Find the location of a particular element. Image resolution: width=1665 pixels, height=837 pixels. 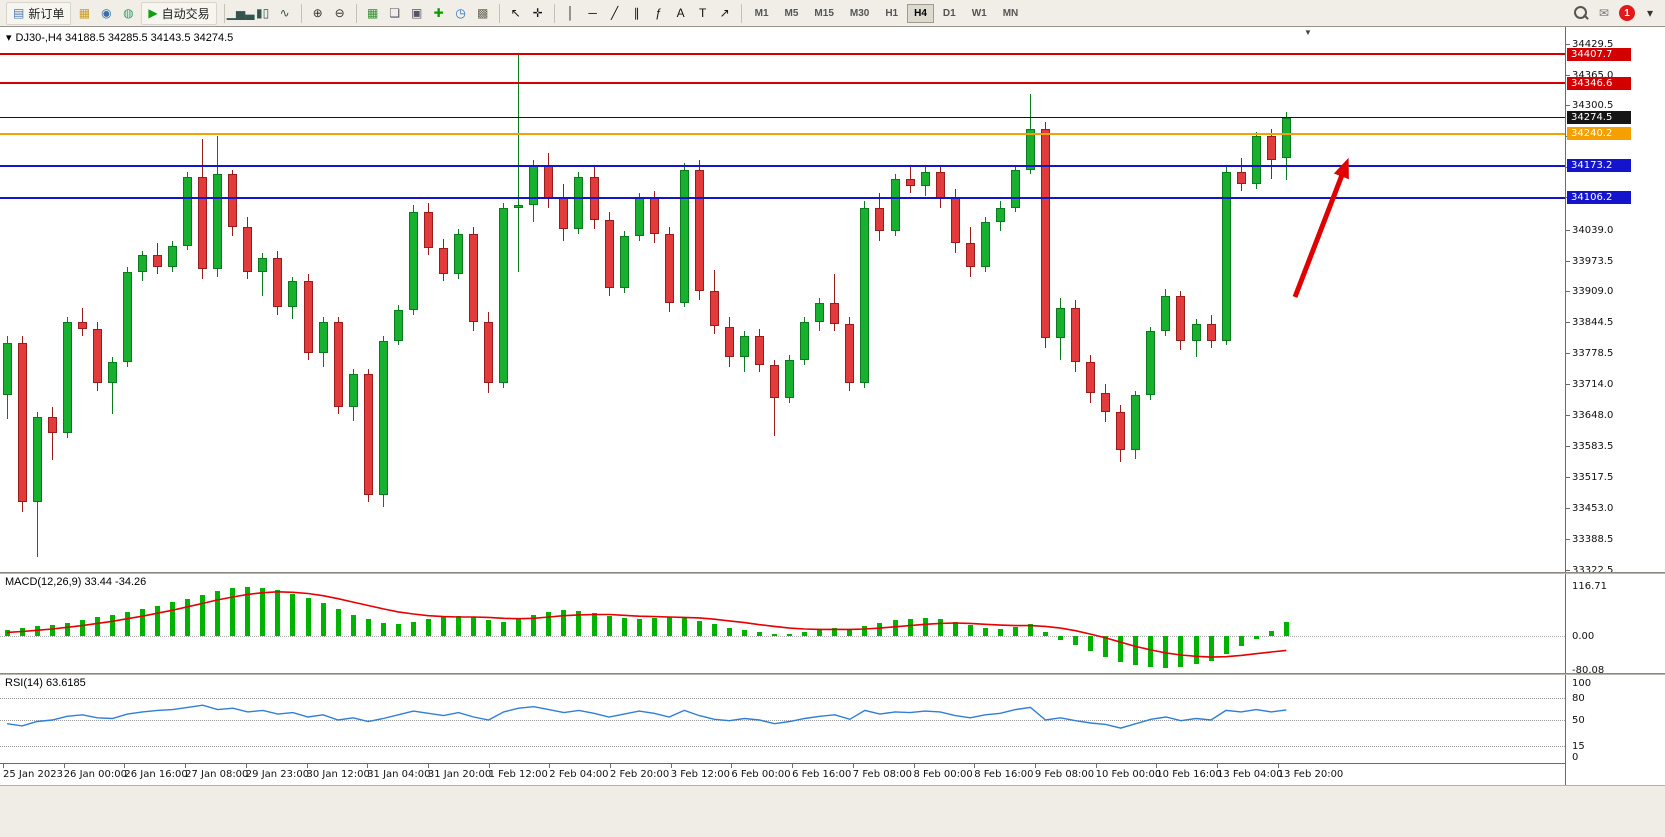

cursor-icon: ↖ is located at coordinates (515, 13).